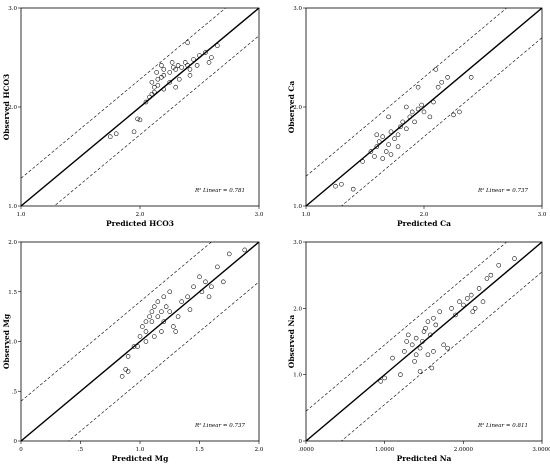 The image size is (550, 465). I want to click on x-tick-label: .0000, so click(306, 450).